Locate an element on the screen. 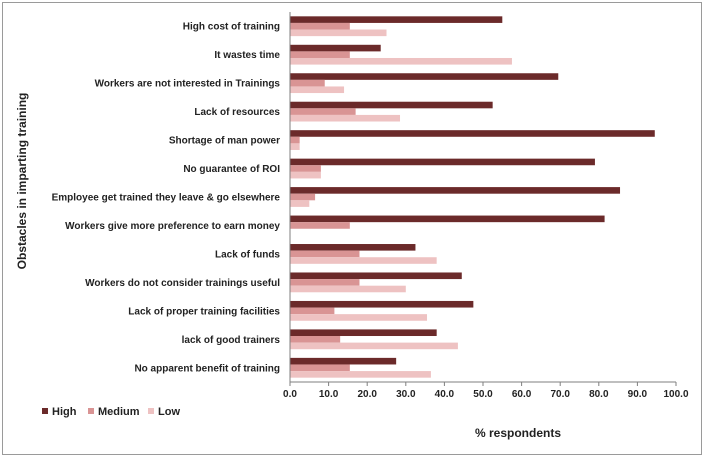  legend-label-medium: Medium is located at coordinates (119, 412).